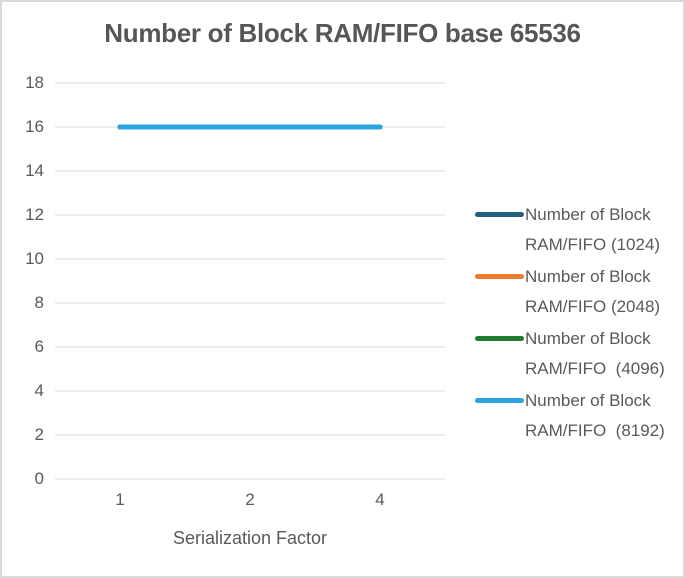 The height and width of the screenshot is (578, 685). What do you see at coordinates (34, 82) in the screenshot?
I see `y-tick-label: 18` at bounding box center [34, 82].